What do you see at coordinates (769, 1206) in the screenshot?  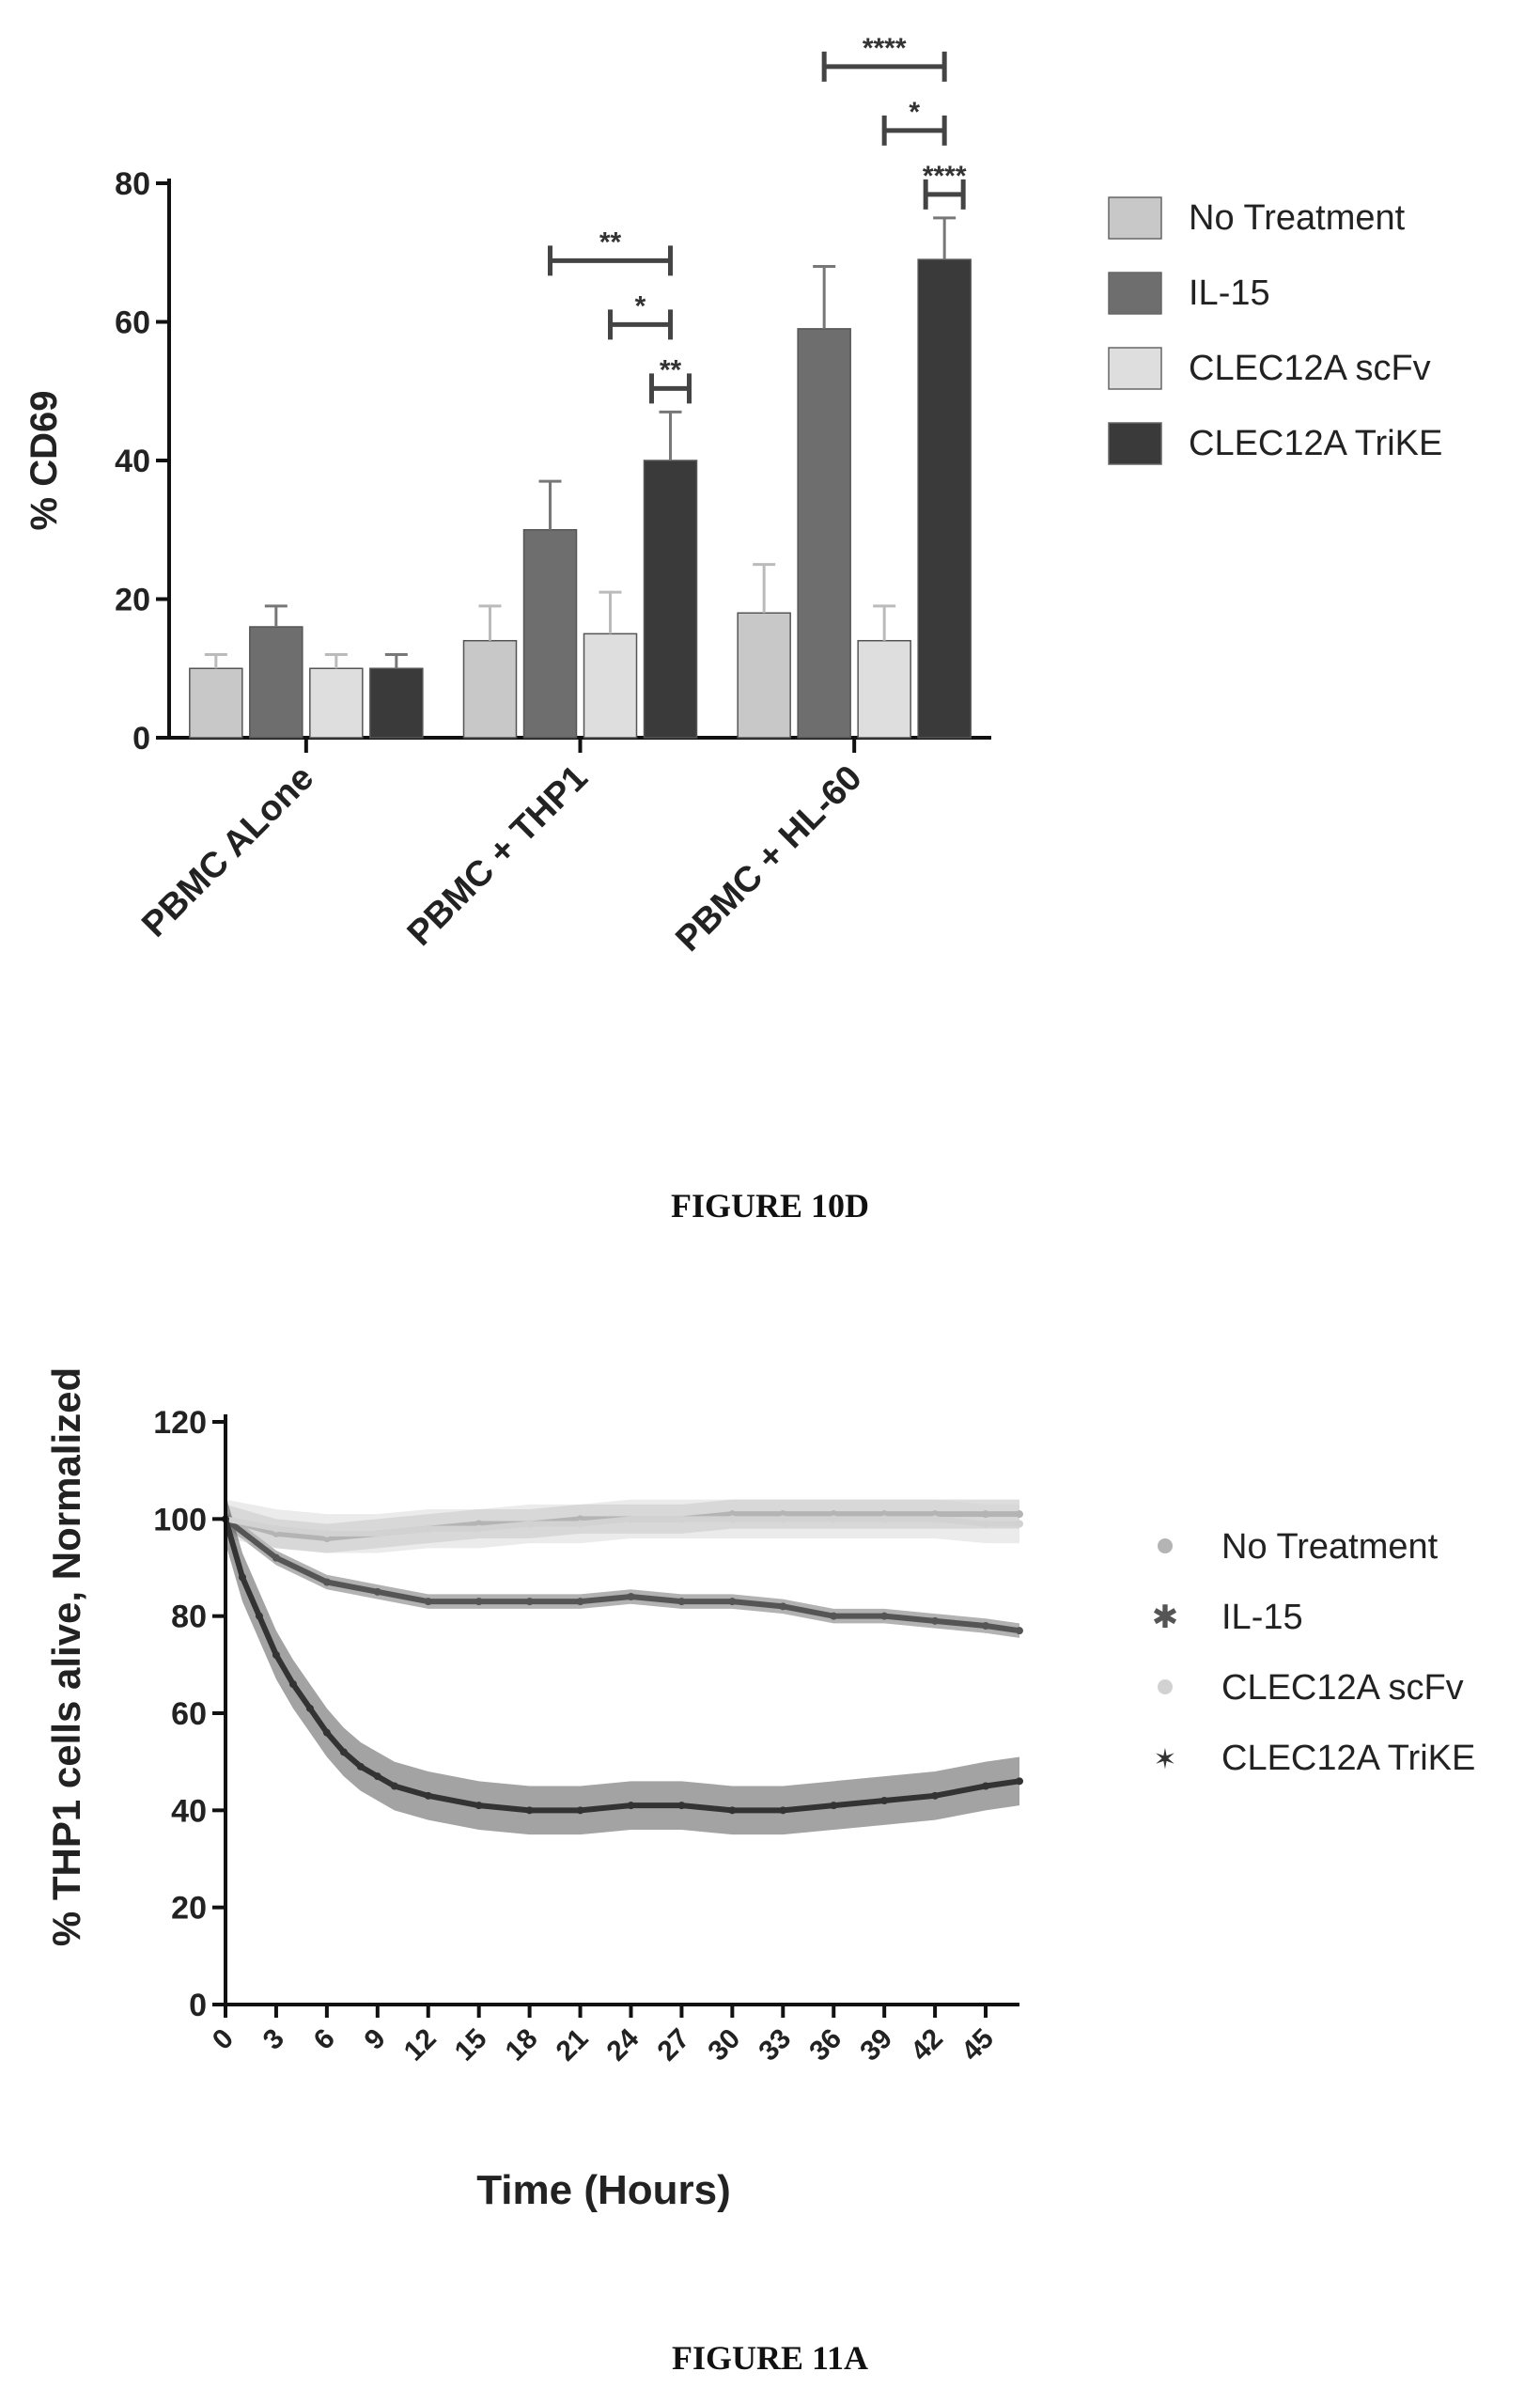 I see `figure-caption-10d: FIGURE 10D` at bounding box center [769, 1206].